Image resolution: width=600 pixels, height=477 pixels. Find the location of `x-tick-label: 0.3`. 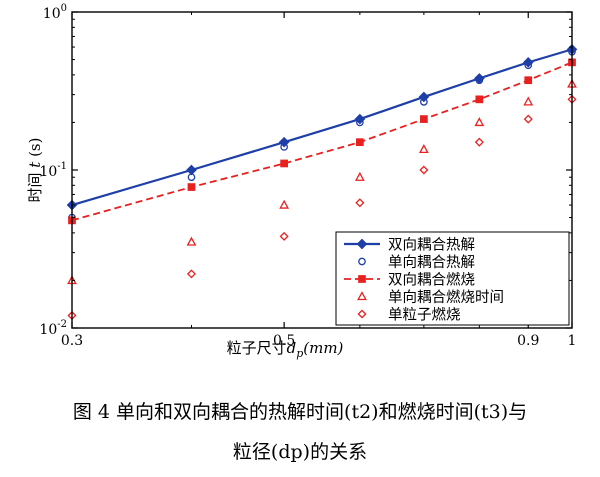

x-tick-label: 0.3 is located at coordinates (72, 341).